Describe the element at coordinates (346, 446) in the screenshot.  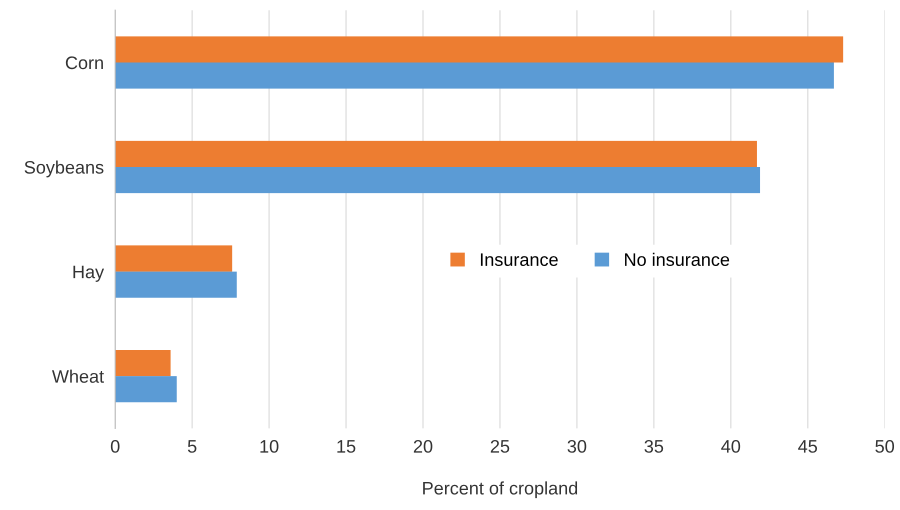
I see `x-tick-label: 15` at that location.